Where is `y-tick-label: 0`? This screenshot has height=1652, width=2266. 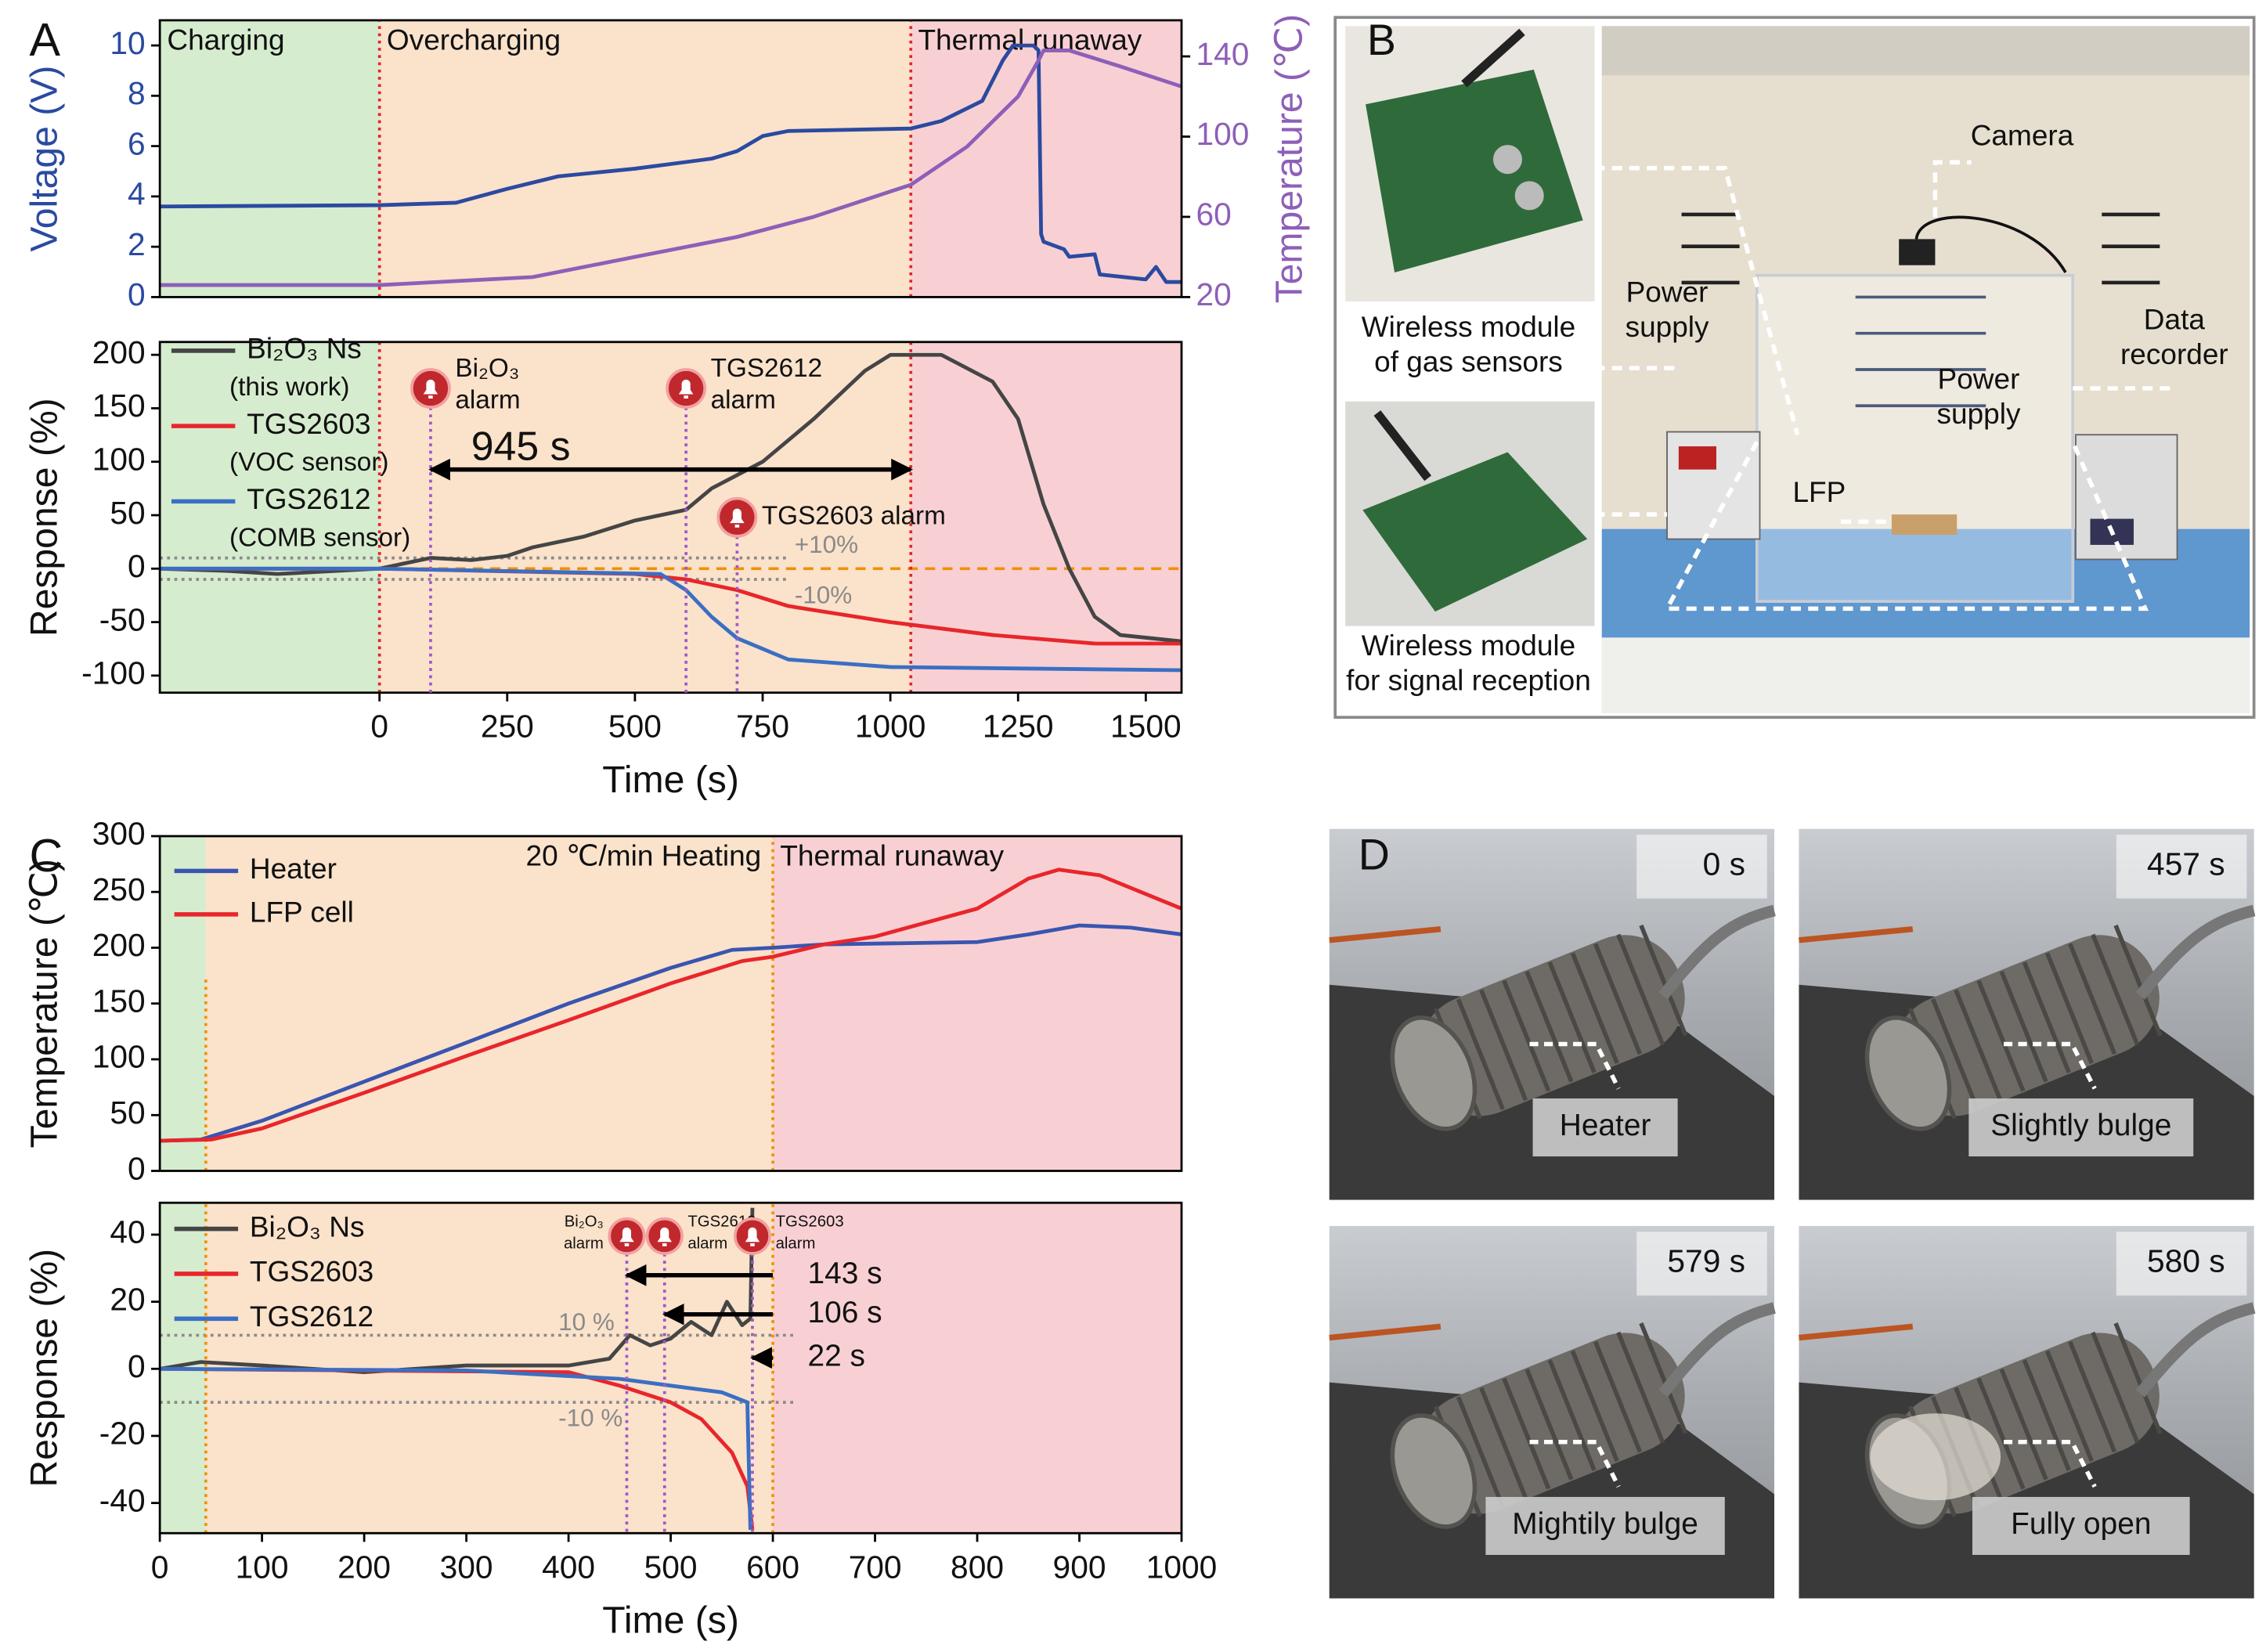
y-tick-label: 0 is located at coordinates (137, 294).